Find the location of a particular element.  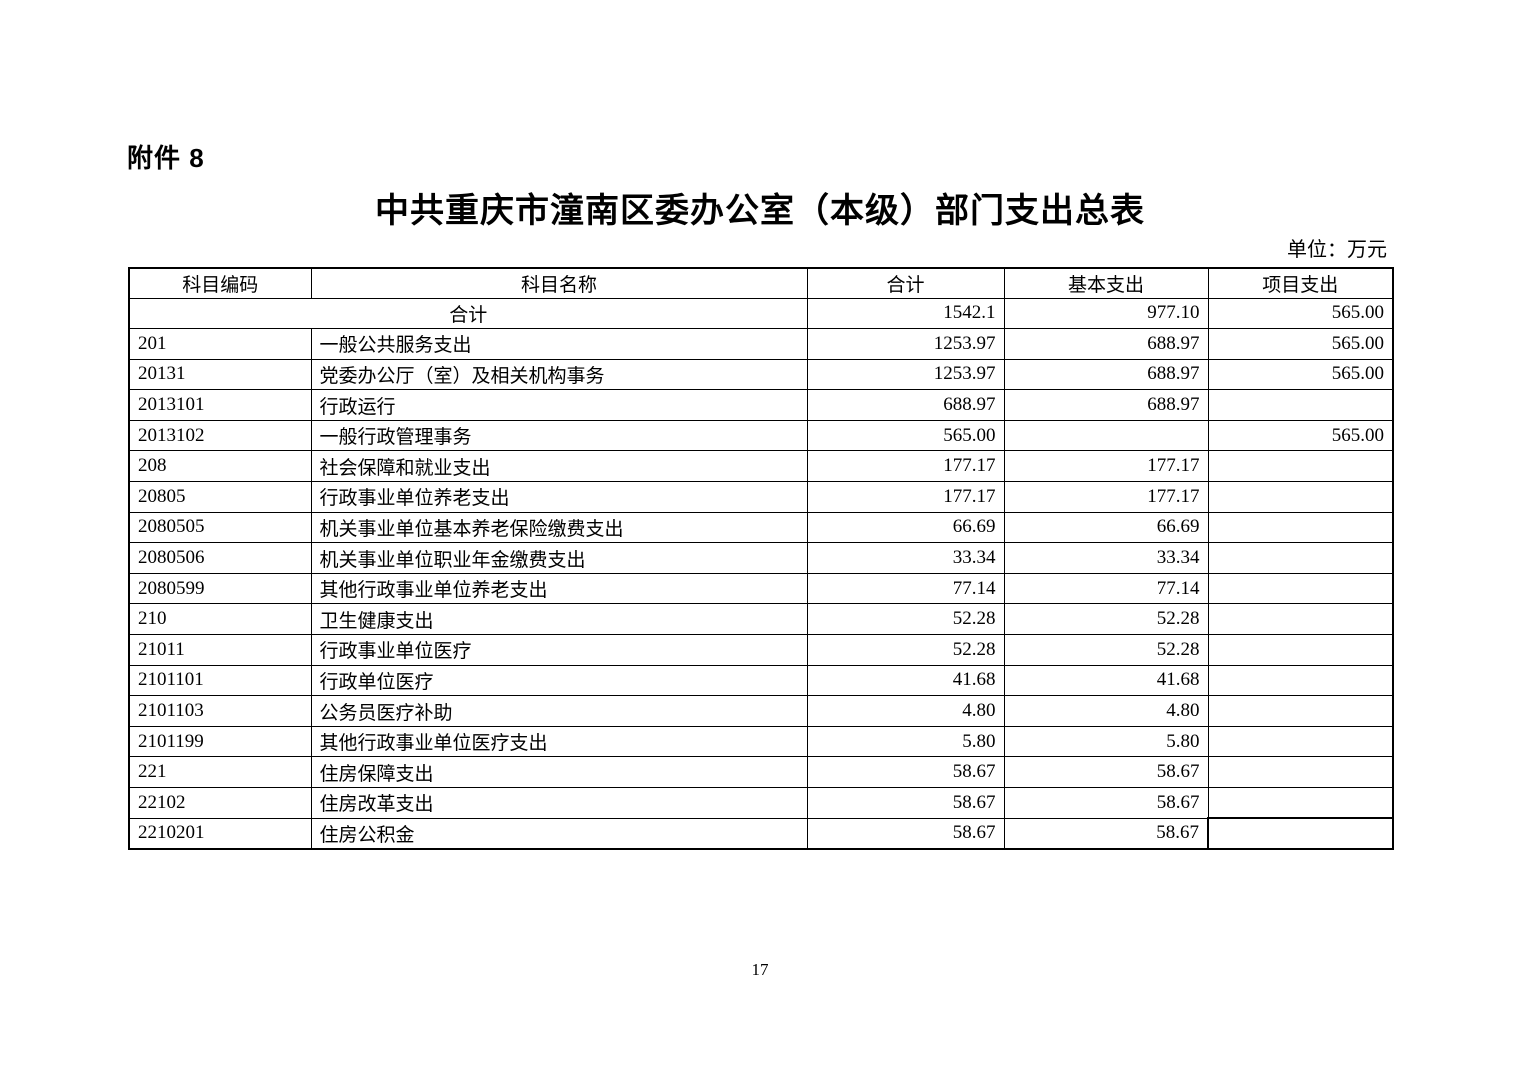

table-row: 20131 党委办公厅（室）及相关机构事务 1253.97 688.97 565.00 is located at coordinates (761, 374).